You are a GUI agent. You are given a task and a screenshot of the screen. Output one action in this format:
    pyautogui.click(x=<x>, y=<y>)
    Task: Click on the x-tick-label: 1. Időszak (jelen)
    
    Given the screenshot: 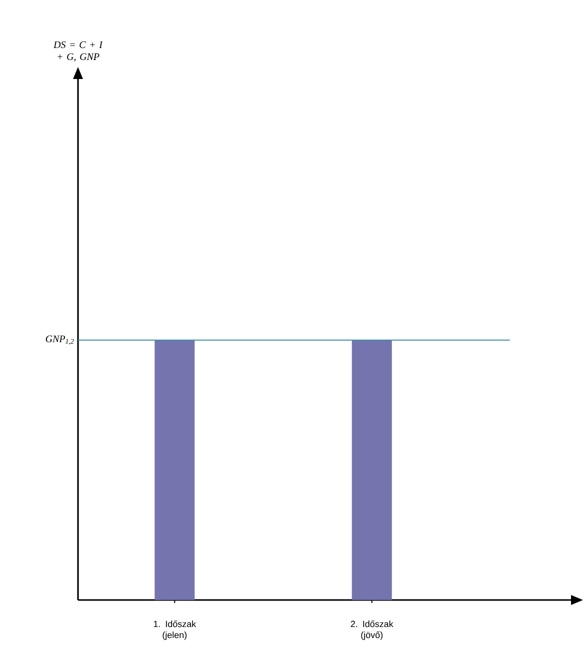 What is the action you would take?
    pyautogui.click(x=175, y=630)
    